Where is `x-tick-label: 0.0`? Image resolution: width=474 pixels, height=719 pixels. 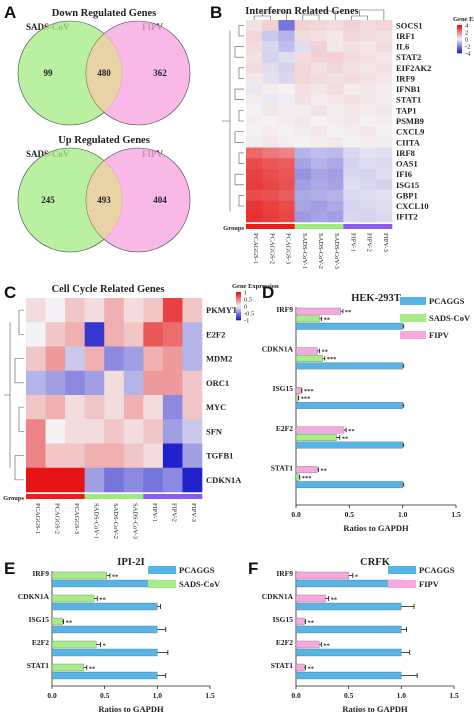
x-tick-label: 0.0 is located at coordinates (296, 514).